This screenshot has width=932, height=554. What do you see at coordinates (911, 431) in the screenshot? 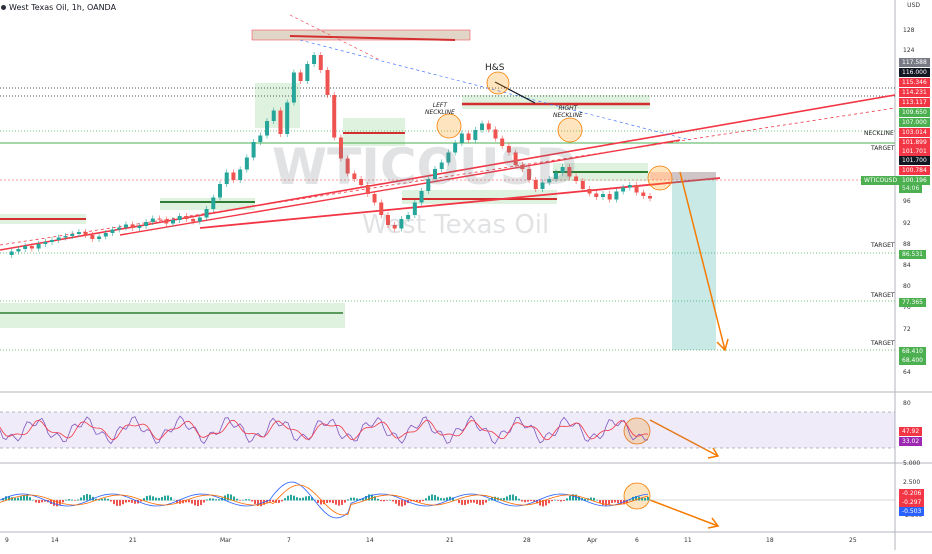
I see `rsi-label: 47.92` at bounding box center [911, 431].